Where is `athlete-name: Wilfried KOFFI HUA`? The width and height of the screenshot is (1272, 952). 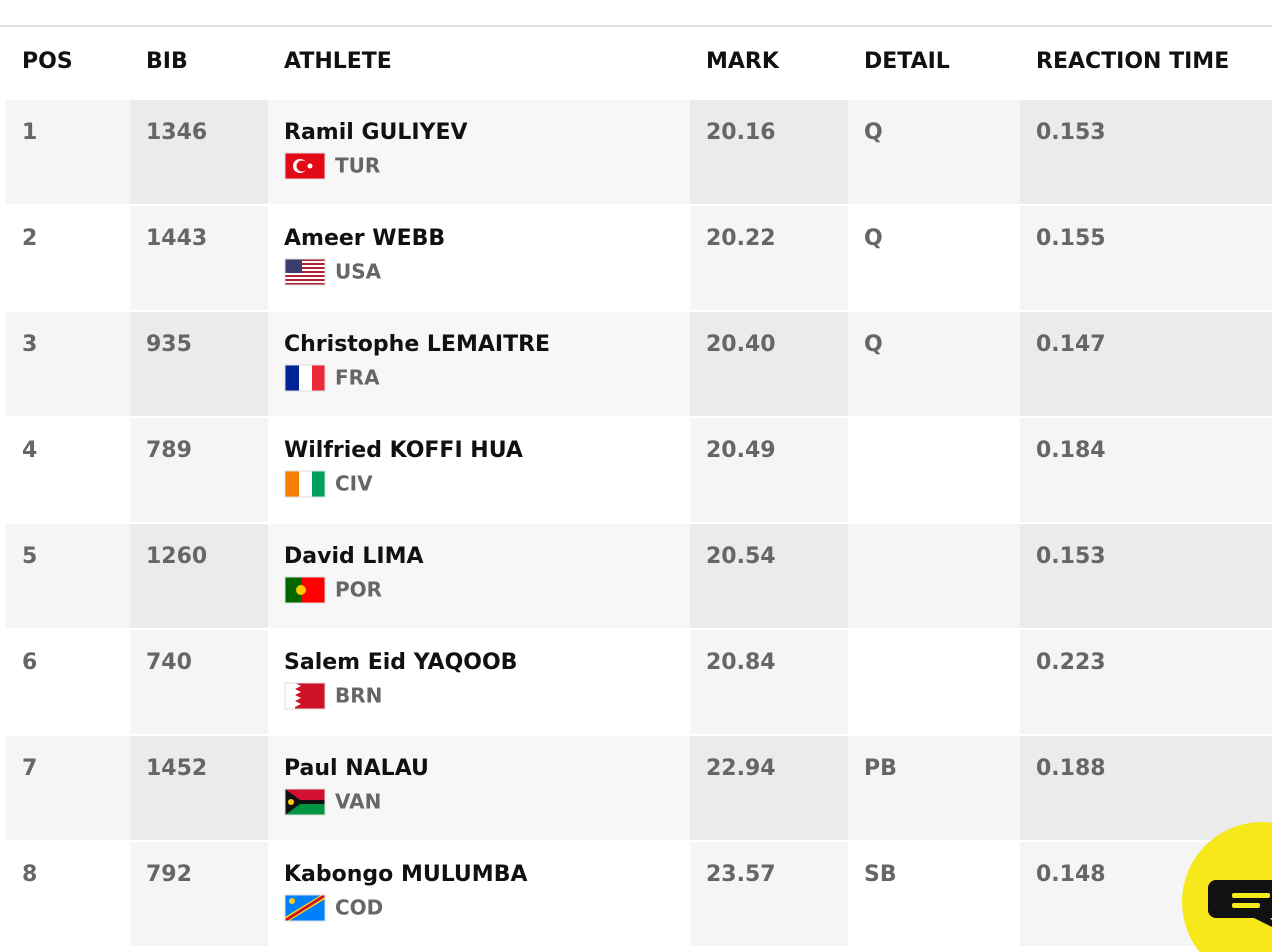
athlete-name: Wilfried KOFFI HUA is located at coordinates (403, 450).